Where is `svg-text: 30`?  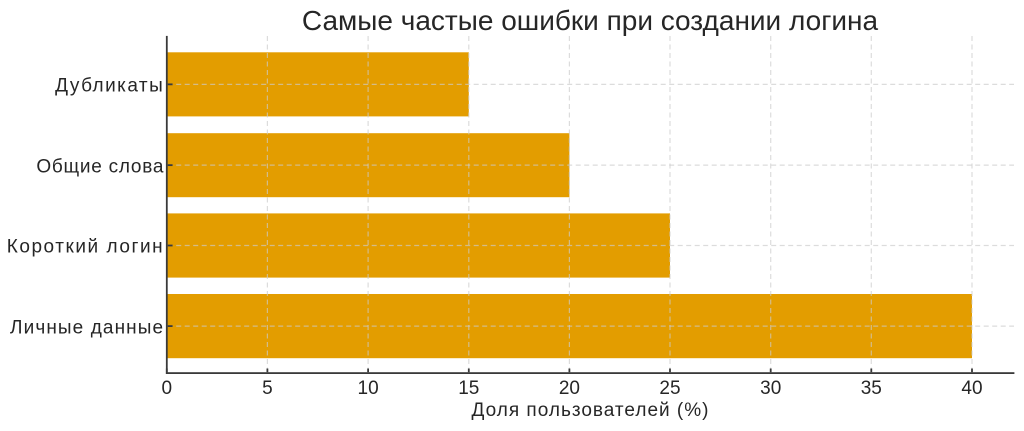 svg-text: 30 is located at coordinates (770, 388).